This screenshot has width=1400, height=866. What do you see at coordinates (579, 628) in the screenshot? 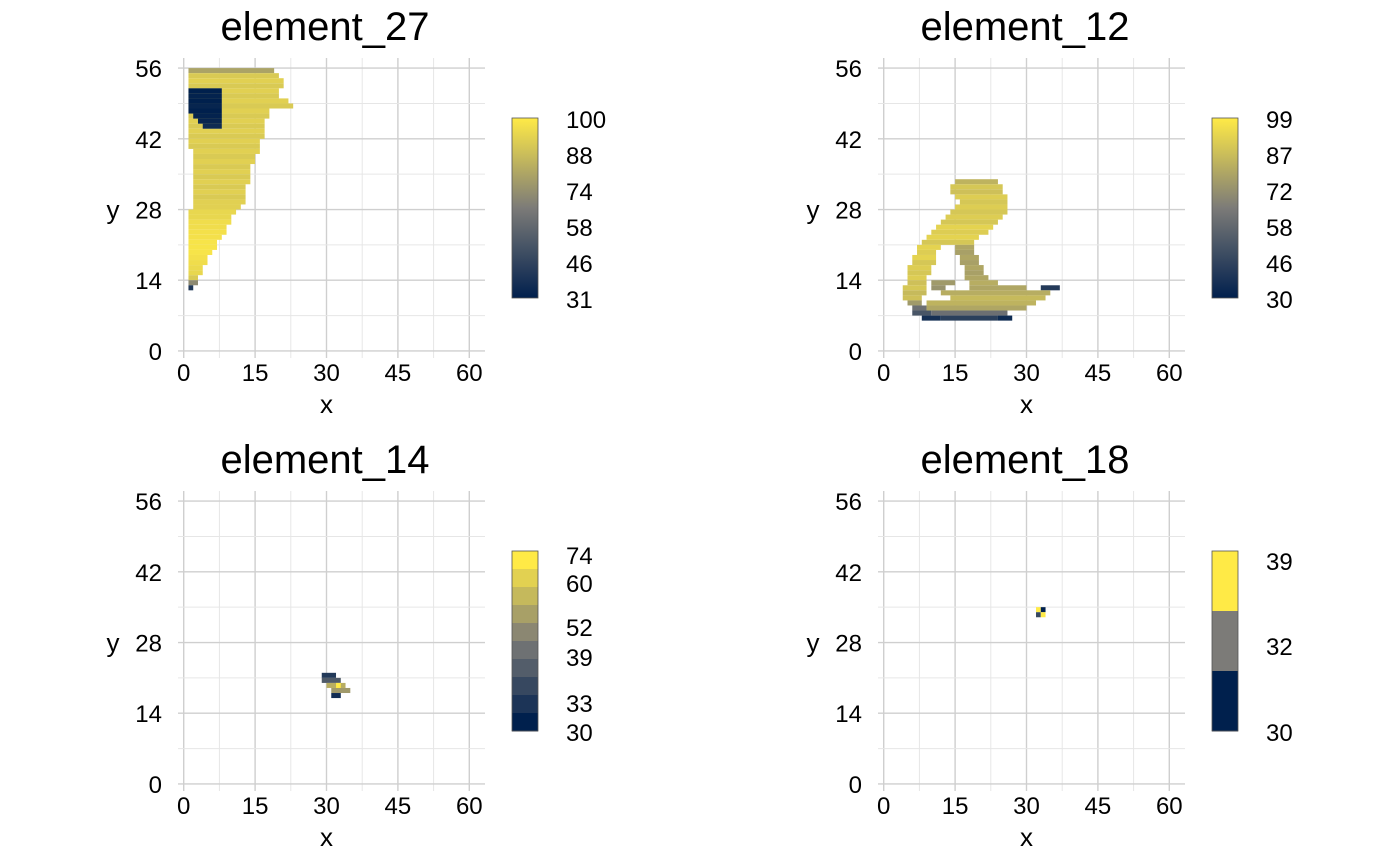
I see `legend-label: 52` at bounding box center [579, 628].